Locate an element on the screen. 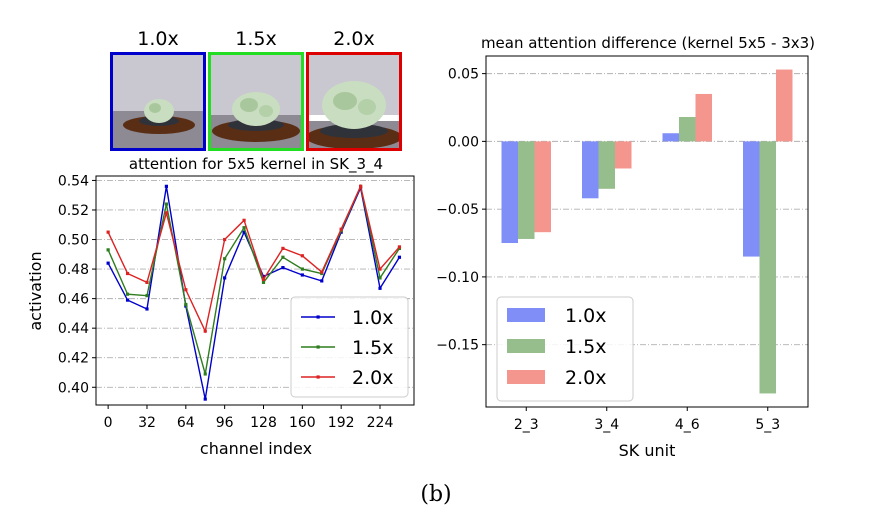  figure-caption: (b) is located at coordinates (436, 494).